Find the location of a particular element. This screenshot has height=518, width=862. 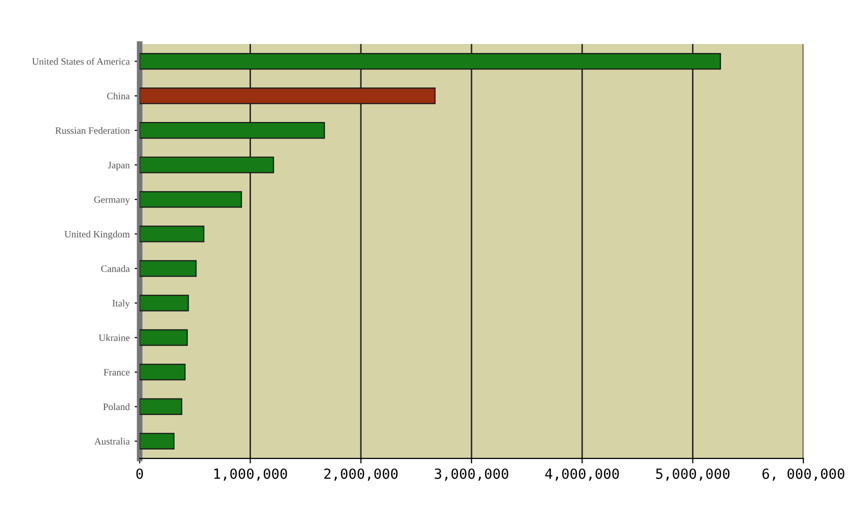

y-tick-label: Poland is located at coordinates (116, 406).